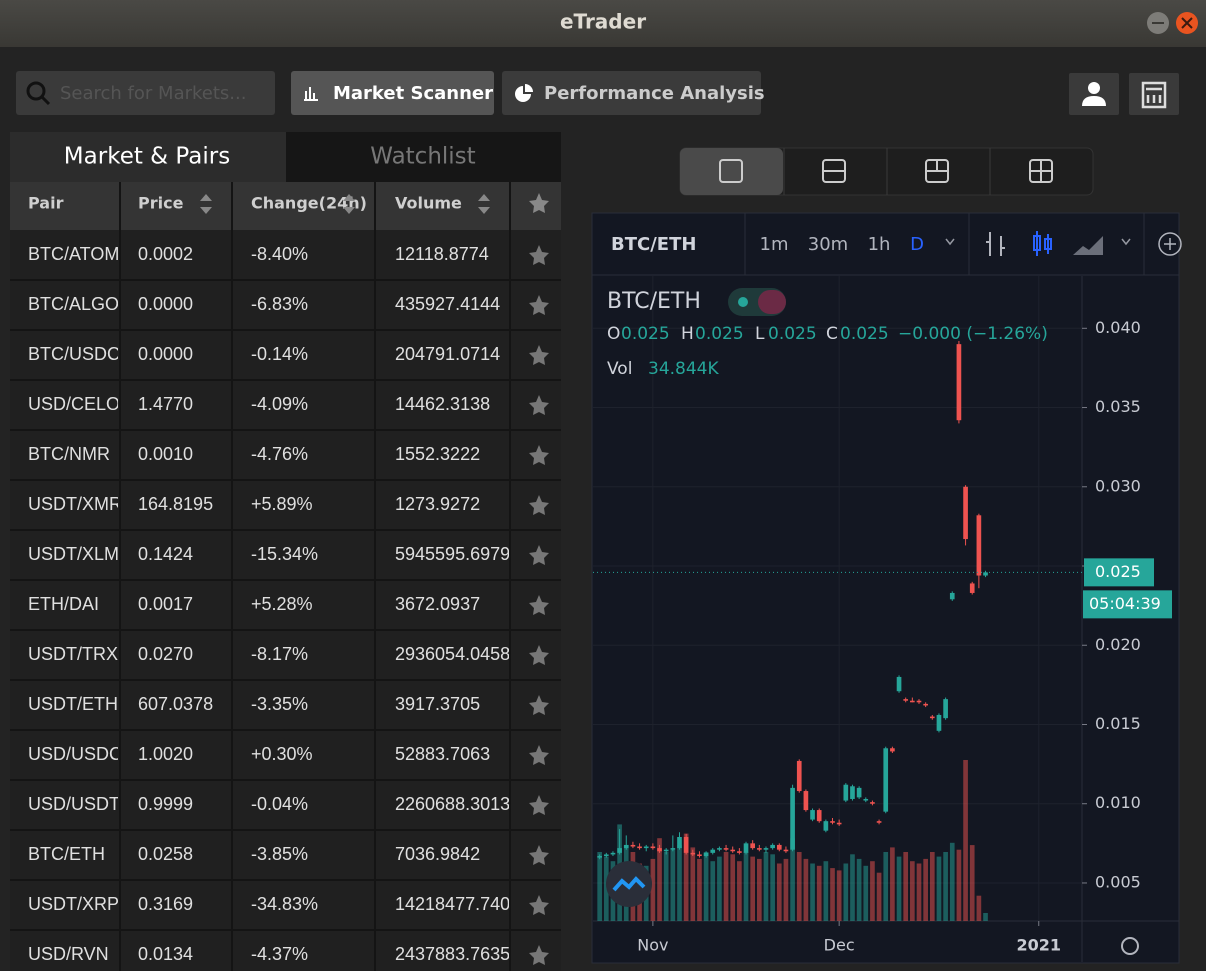  What do you see at coordinates (973, 334) in the screenshot?
I see `ohlc-text: −0.000 (−1.26%)` at bounding box center [973, 334].